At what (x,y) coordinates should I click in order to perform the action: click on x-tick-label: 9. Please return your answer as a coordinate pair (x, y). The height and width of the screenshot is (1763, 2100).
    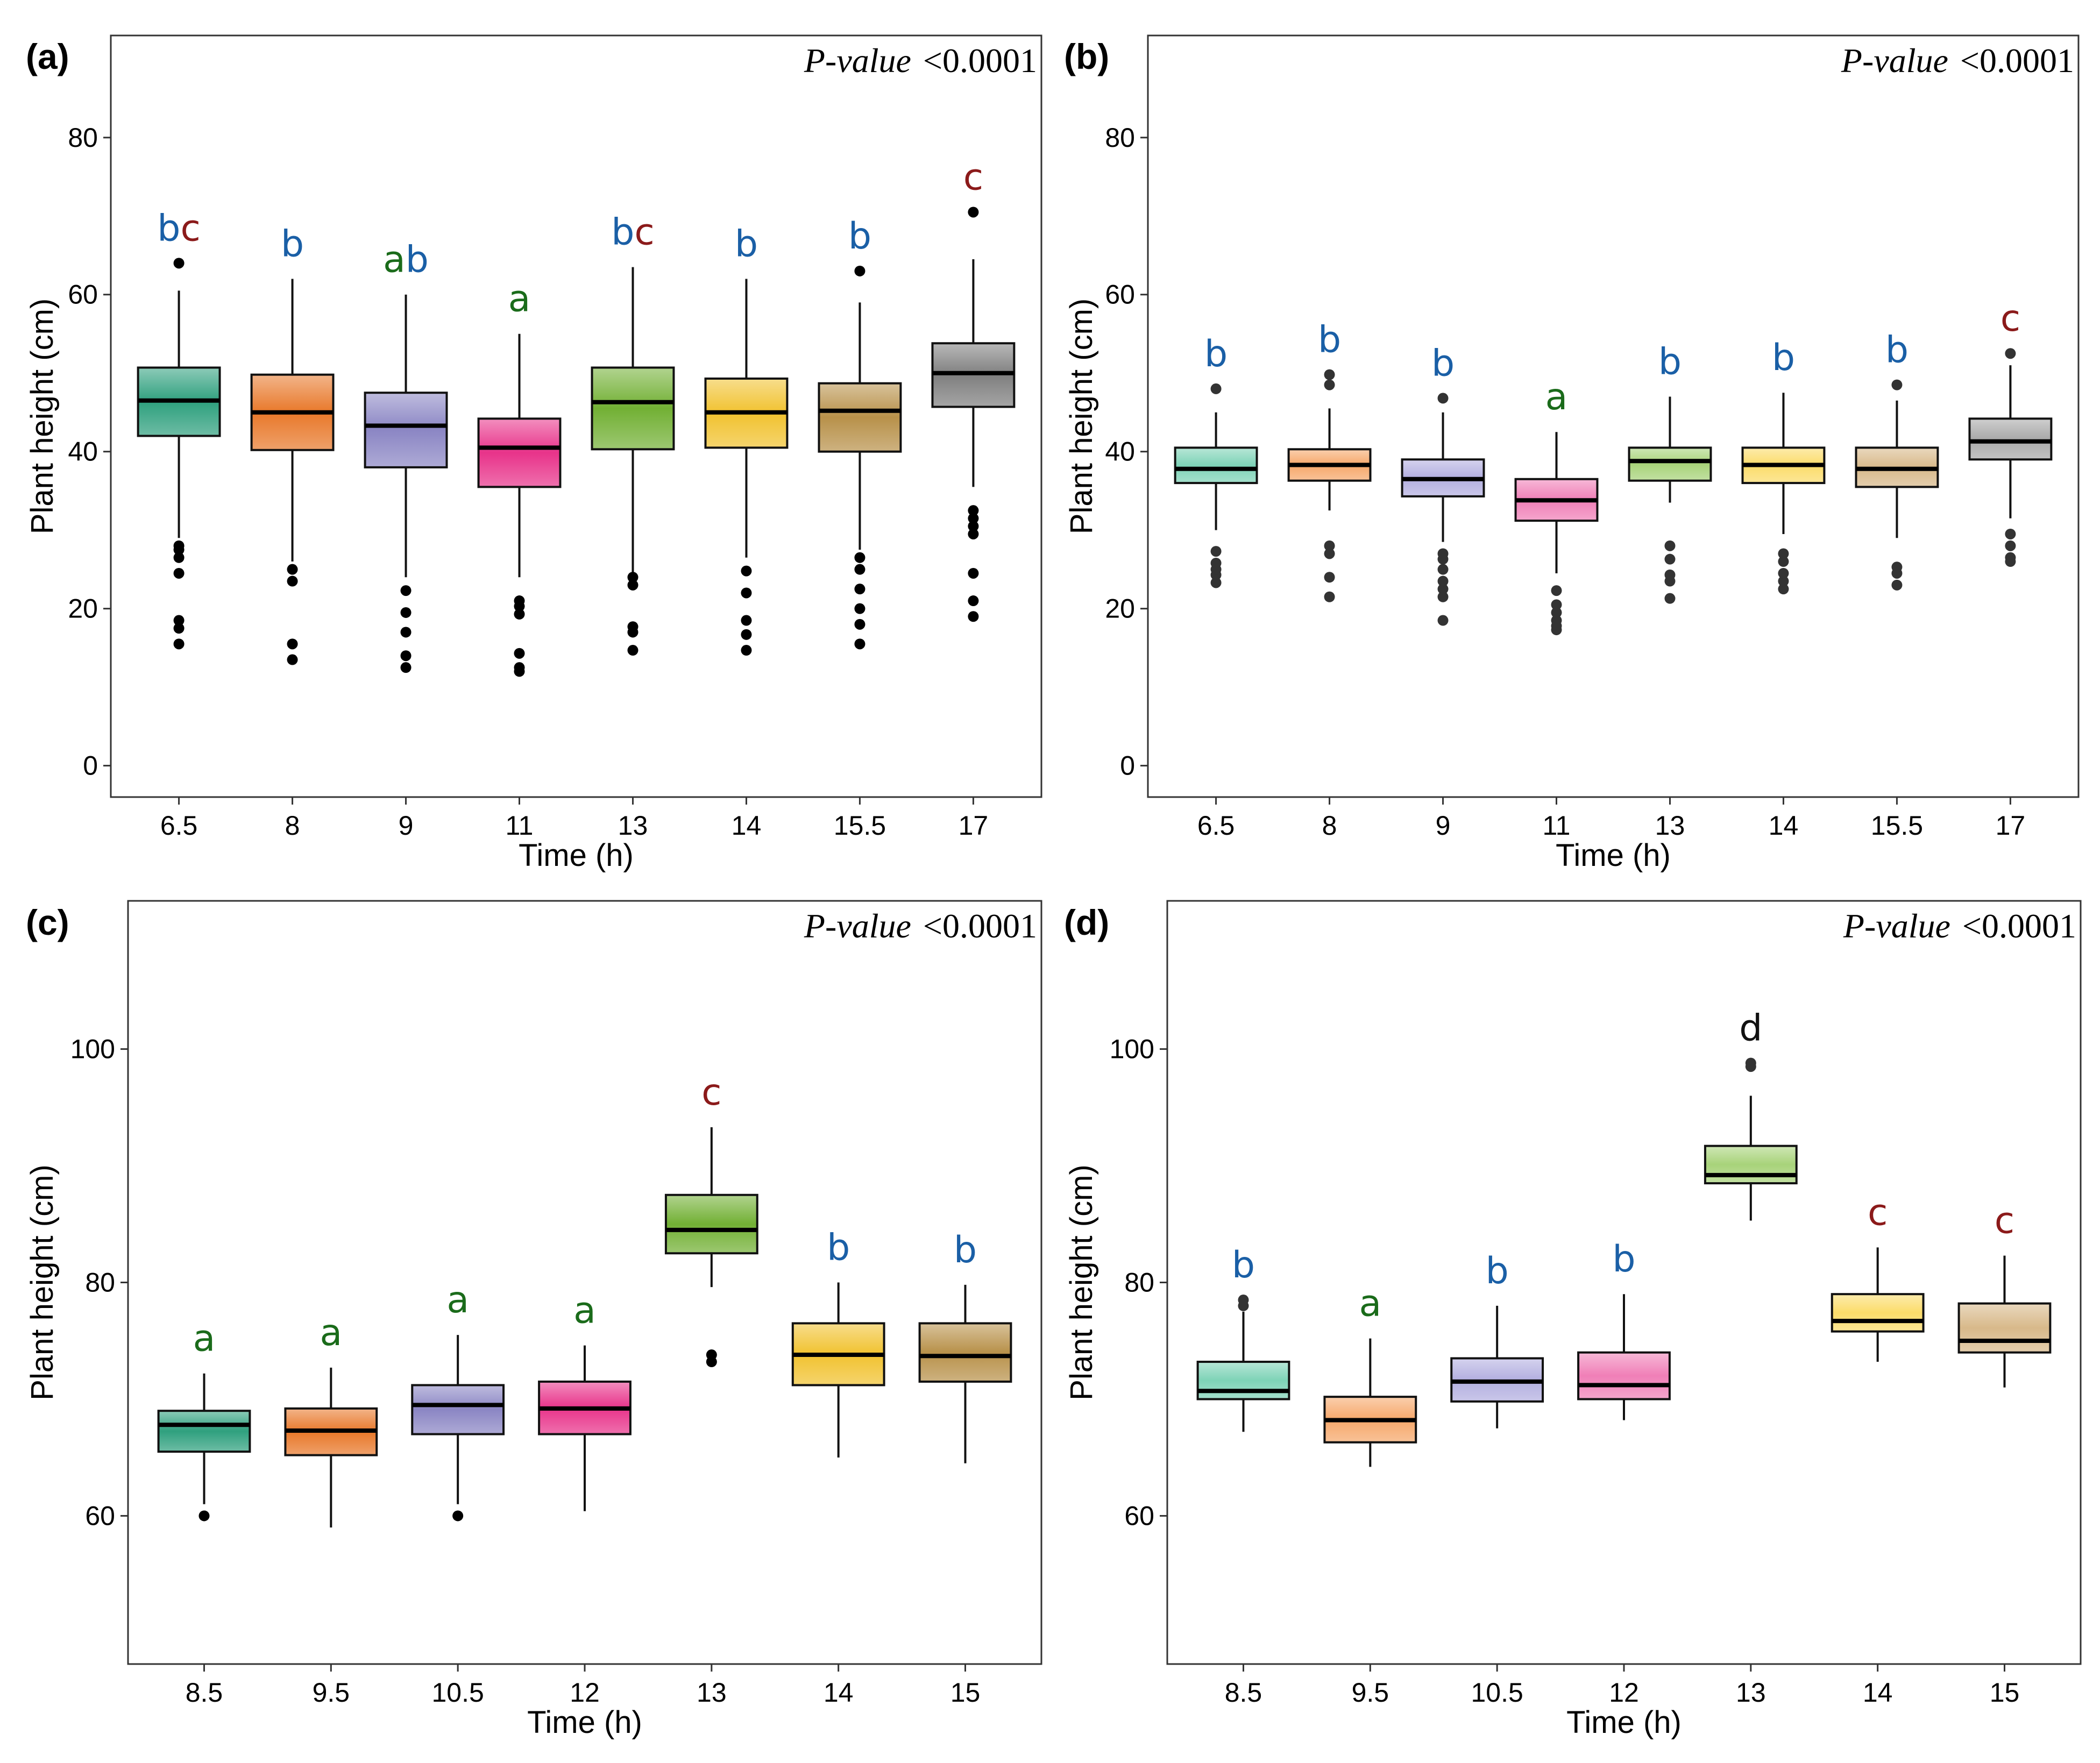
    Looking at the image, I should click on (1443, 826).